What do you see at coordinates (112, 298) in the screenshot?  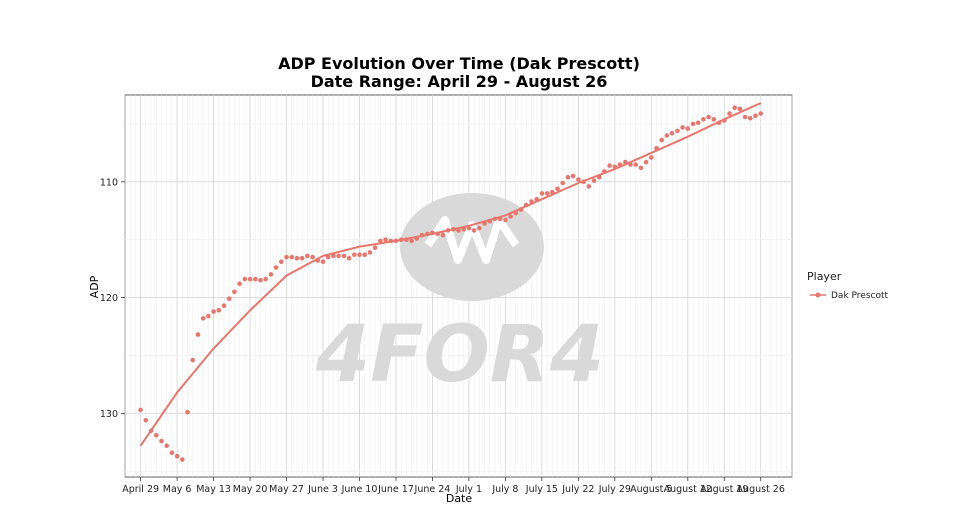 I see `y-axis: 110 120 130` at bounding box center [112, 298].